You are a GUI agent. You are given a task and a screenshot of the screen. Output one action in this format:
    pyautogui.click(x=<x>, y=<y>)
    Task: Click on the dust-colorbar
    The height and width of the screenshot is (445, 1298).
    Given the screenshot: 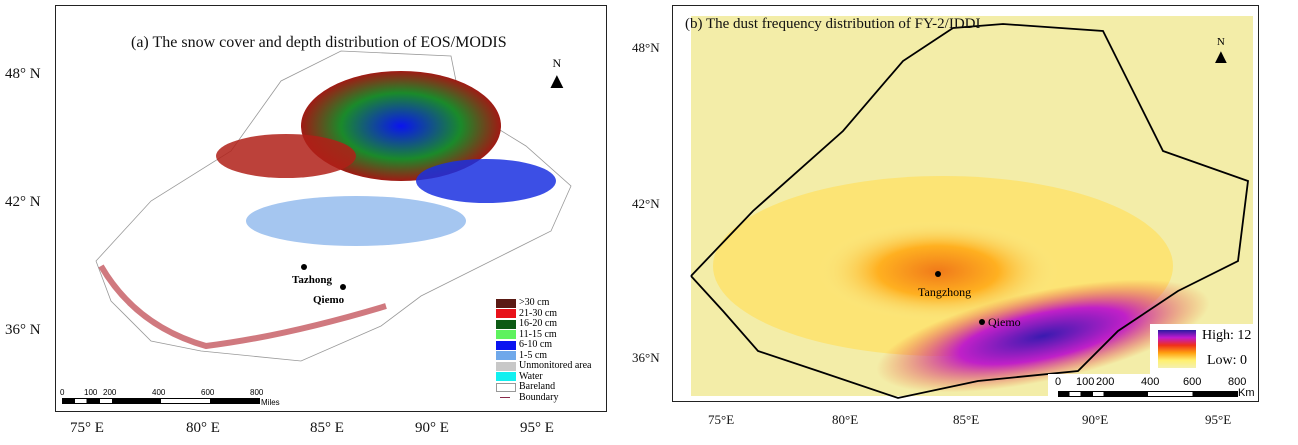 What is the action you would take?
    pyautogui.click(x=1177, y=349)
    